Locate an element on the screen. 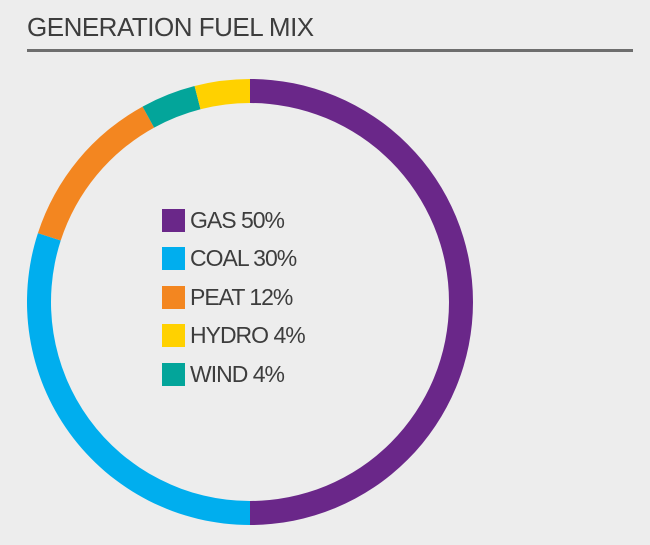 This screenshot has height=545, width=650. legend-swatch-gas is located at coordinates (173, 220).